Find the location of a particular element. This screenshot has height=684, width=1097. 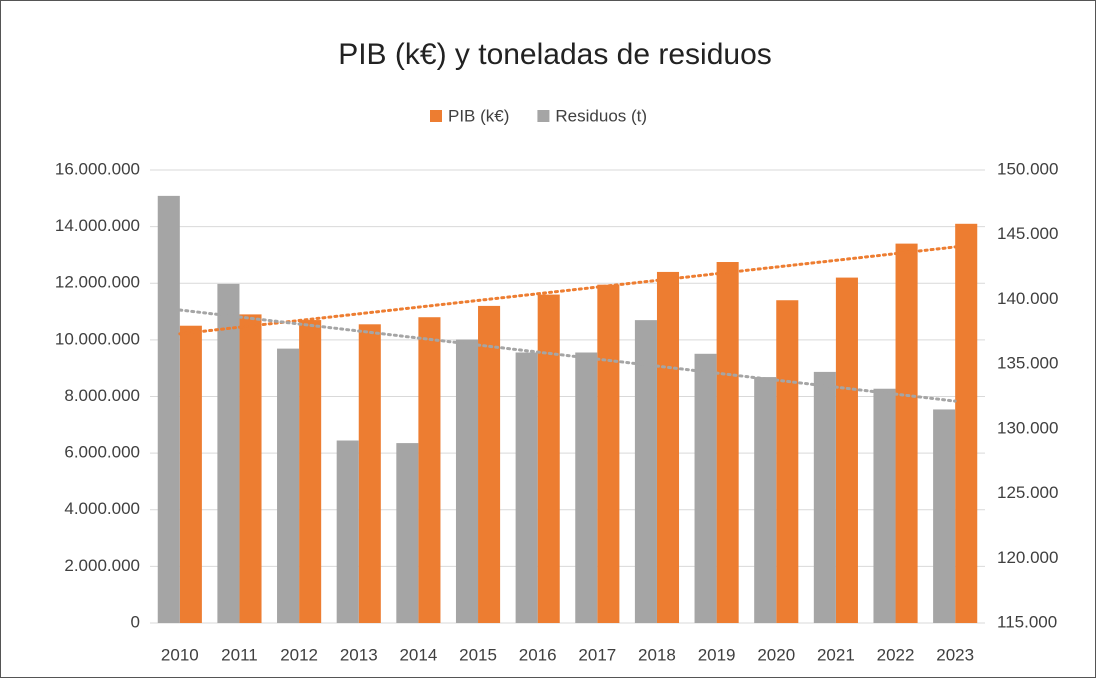

legend-label: PIB (k€) is located at coordinates (478, 115).